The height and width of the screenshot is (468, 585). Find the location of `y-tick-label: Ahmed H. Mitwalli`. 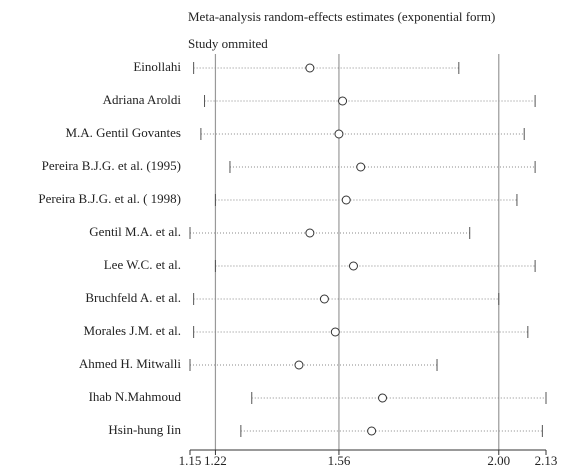

y-tick-label: Ahmed H. Mitwalli is located at coordinates (130, 363).